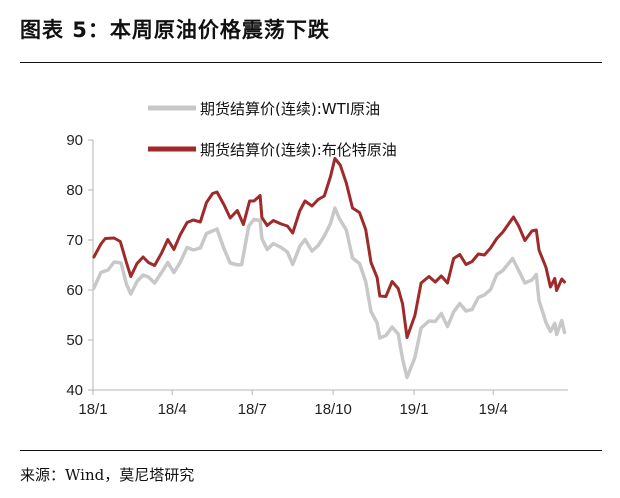  What do you see at coordinates (74, 390) in the screenshot?
I see `y-tick-label: 40` at bounding box center [74, 390].